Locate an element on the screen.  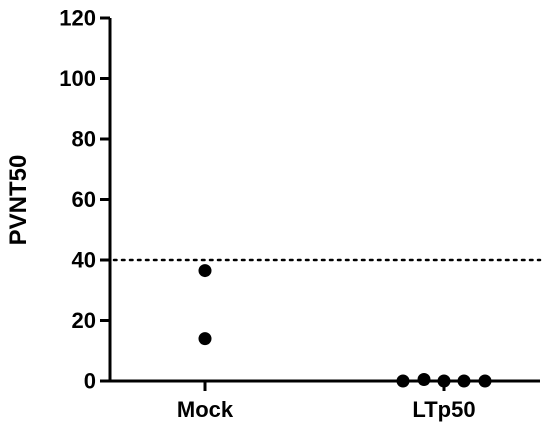
x-tick-label: Mock is located at coordinates (205, 409).